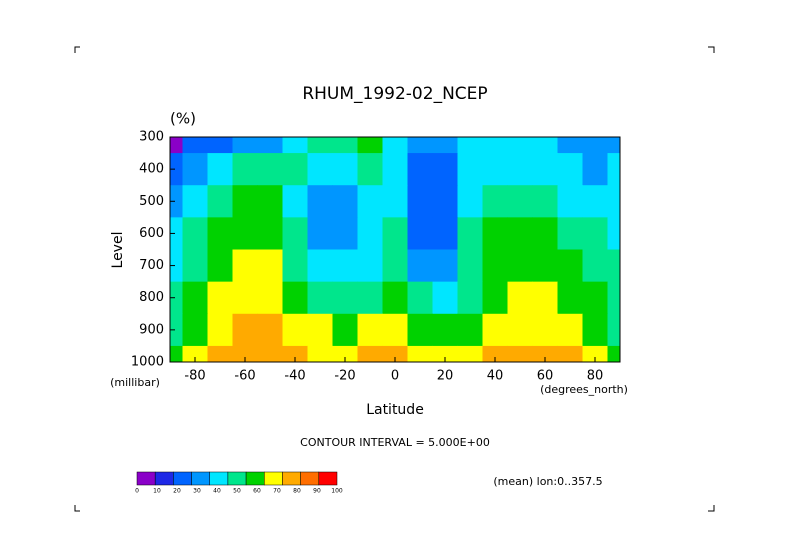 This screenshot has height=558, width=789. What do you see at coordinates (177, 491) in the screenshot?
I see `colorbar-label: 20` at bounding box center [177, 491].